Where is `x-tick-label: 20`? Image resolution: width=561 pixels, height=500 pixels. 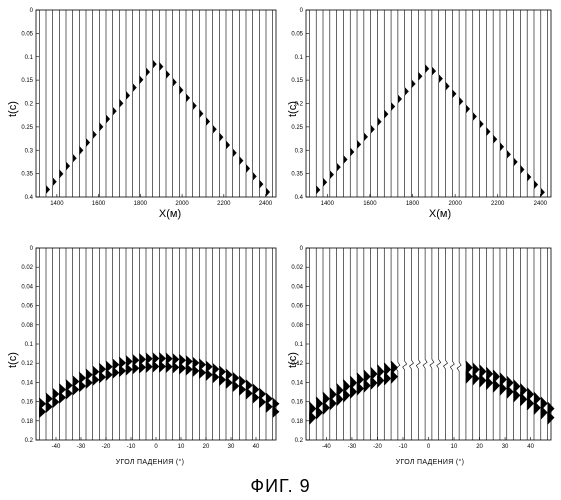
x-tick-label: 20 is located at coordinates (479, 447).